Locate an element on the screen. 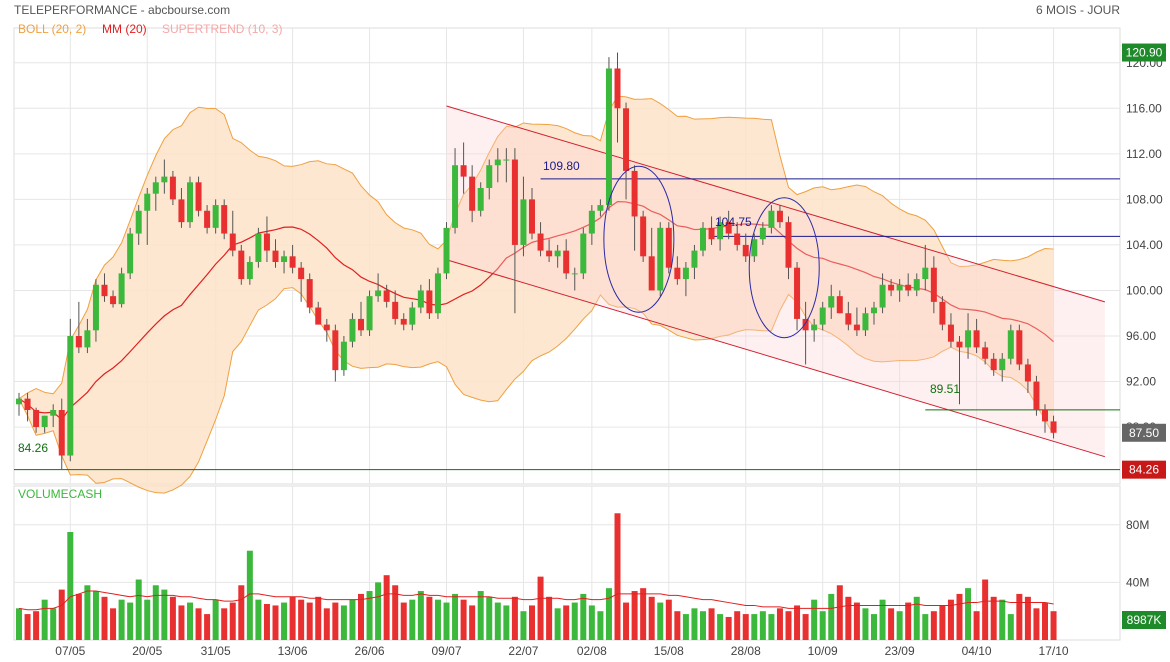 This screenshot has width=1170, height=662. volume-tick-label: 40M is located at coordinates (1137, 582).